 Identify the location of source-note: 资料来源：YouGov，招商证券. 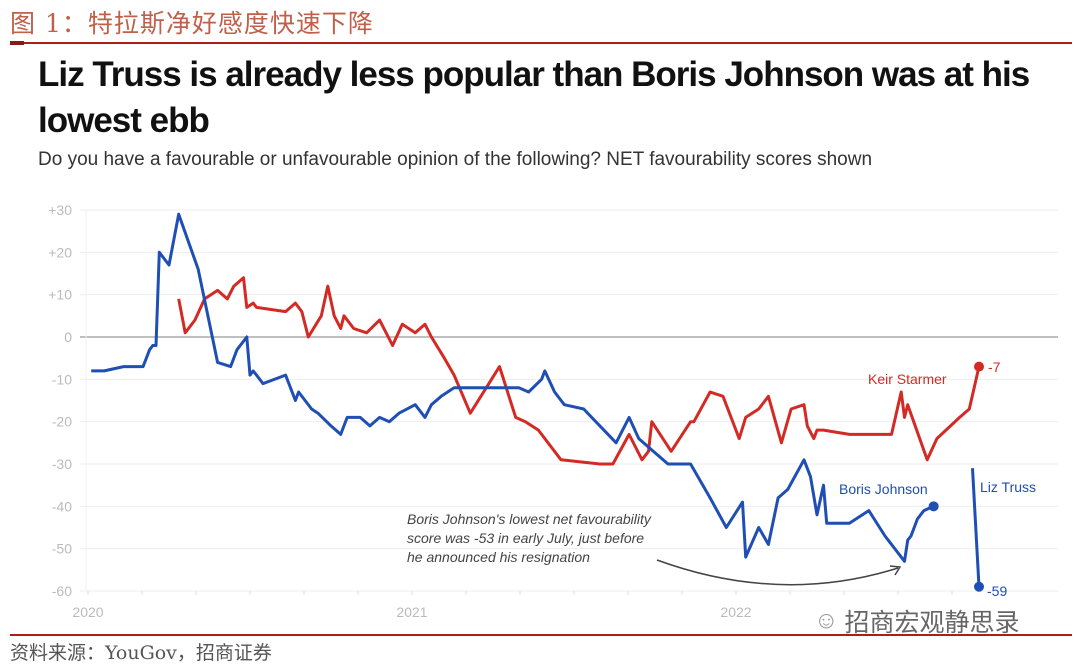
(141, 653).